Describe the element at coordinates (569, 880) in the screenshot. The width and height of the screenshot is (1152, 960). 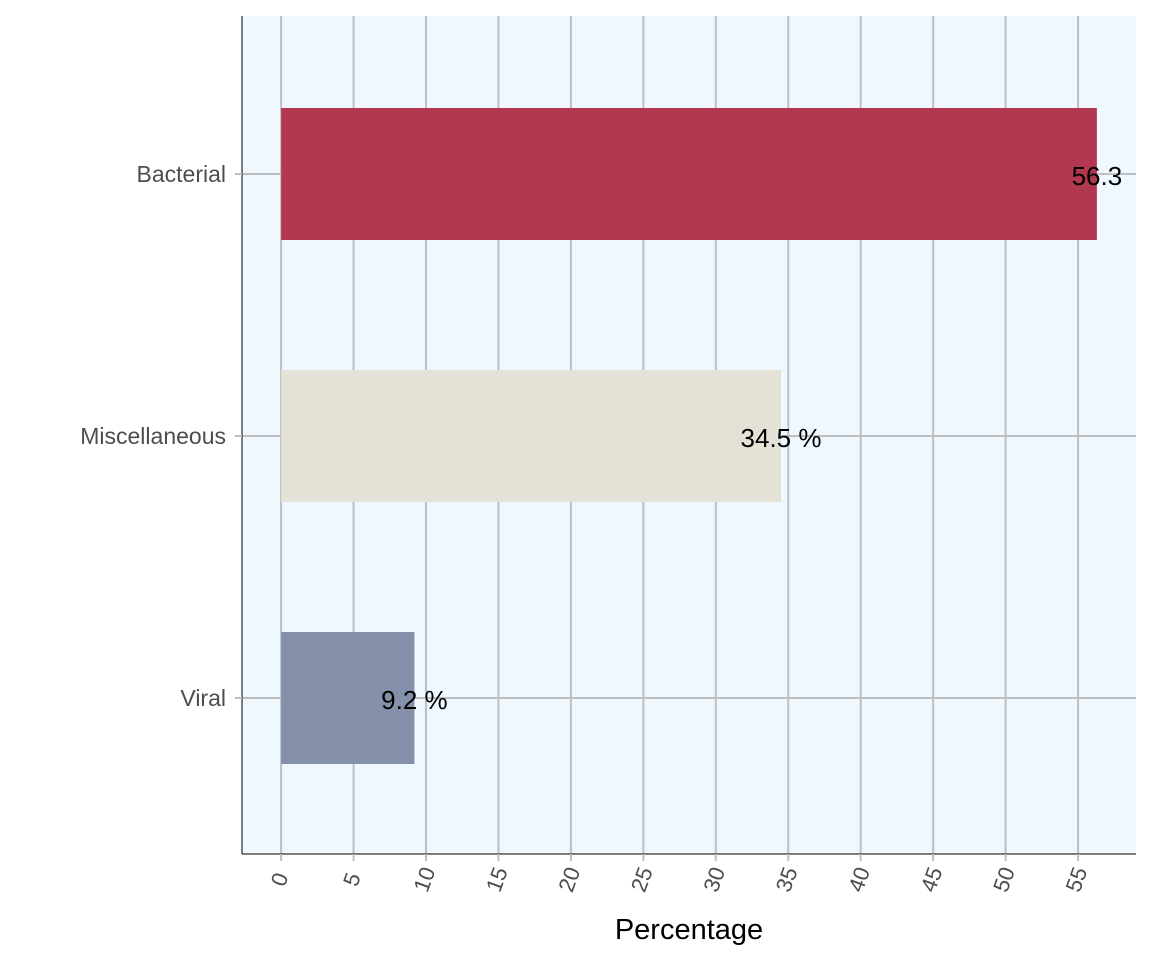
I see `x-tick-label: 20` at that location.